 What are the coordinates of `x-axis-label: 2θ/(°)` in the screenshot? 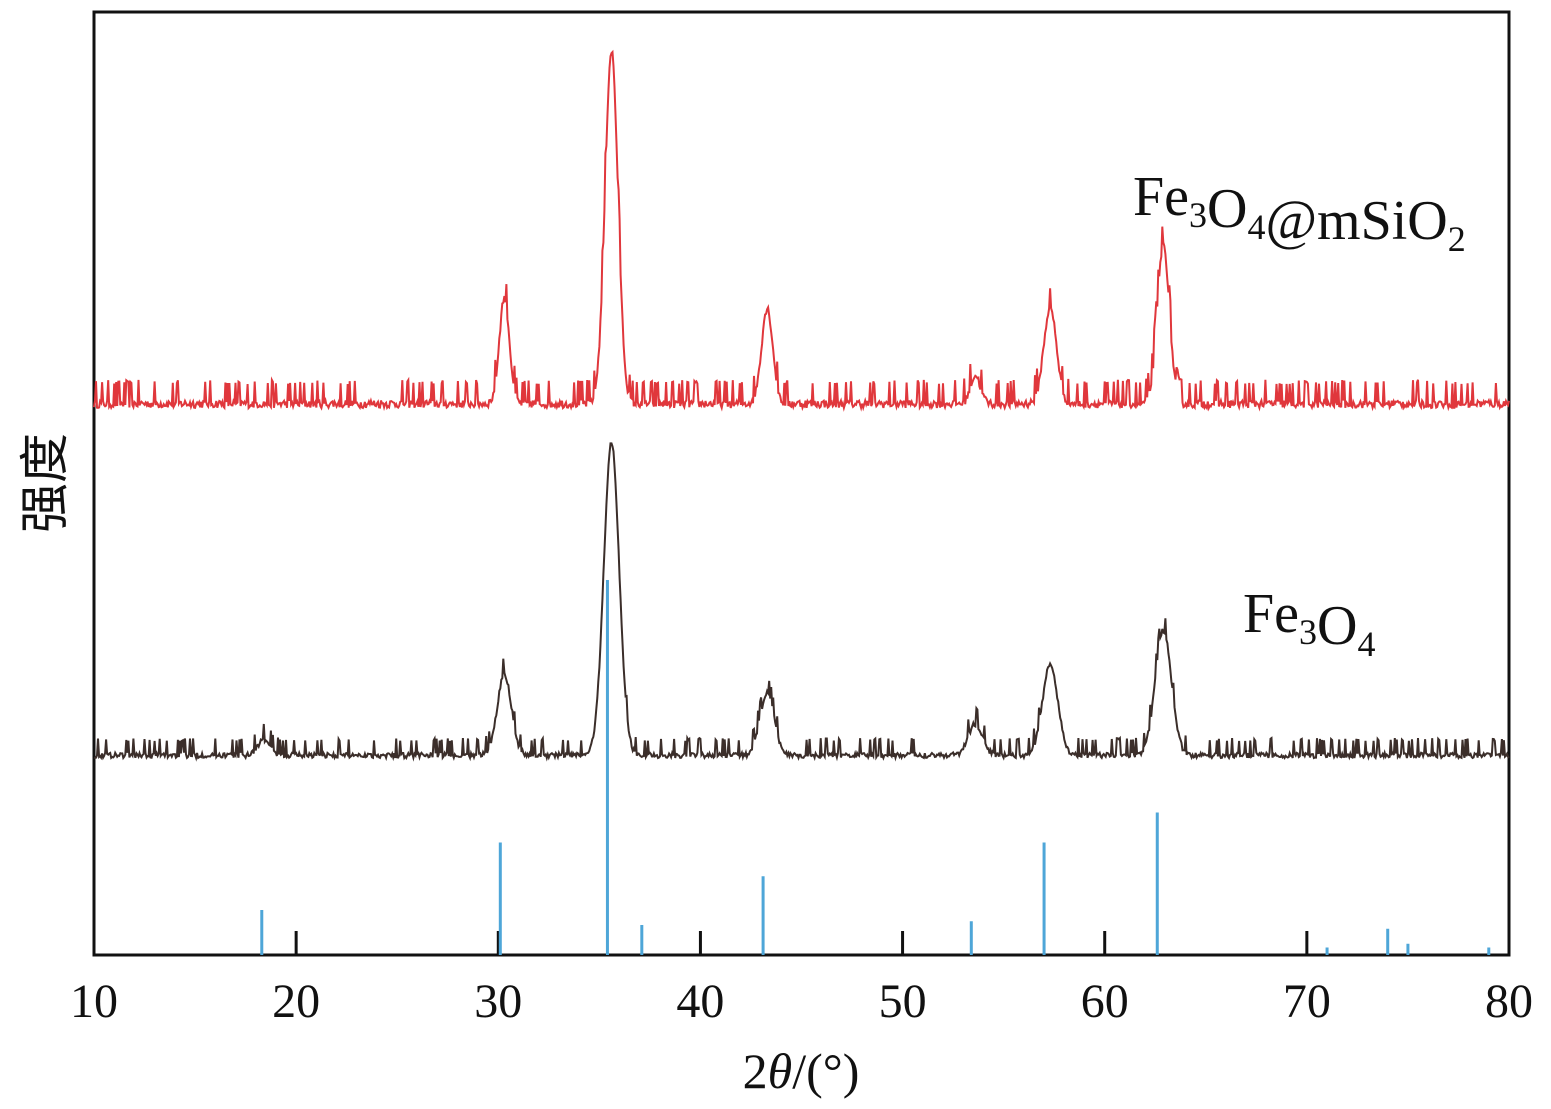 It's located at (801, 1071).